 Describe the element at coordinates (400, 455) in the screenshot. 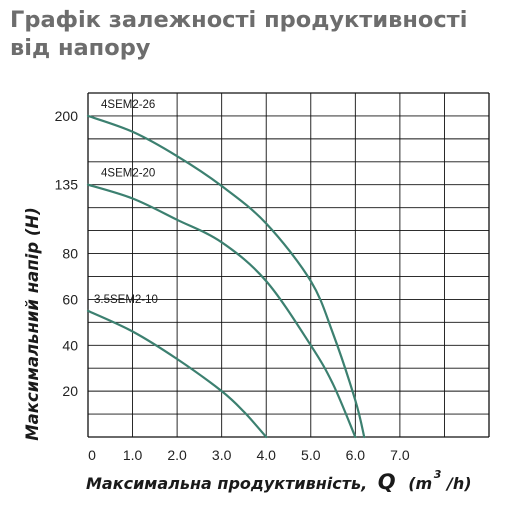

I see `x-tick-label: 7.0` at that location.